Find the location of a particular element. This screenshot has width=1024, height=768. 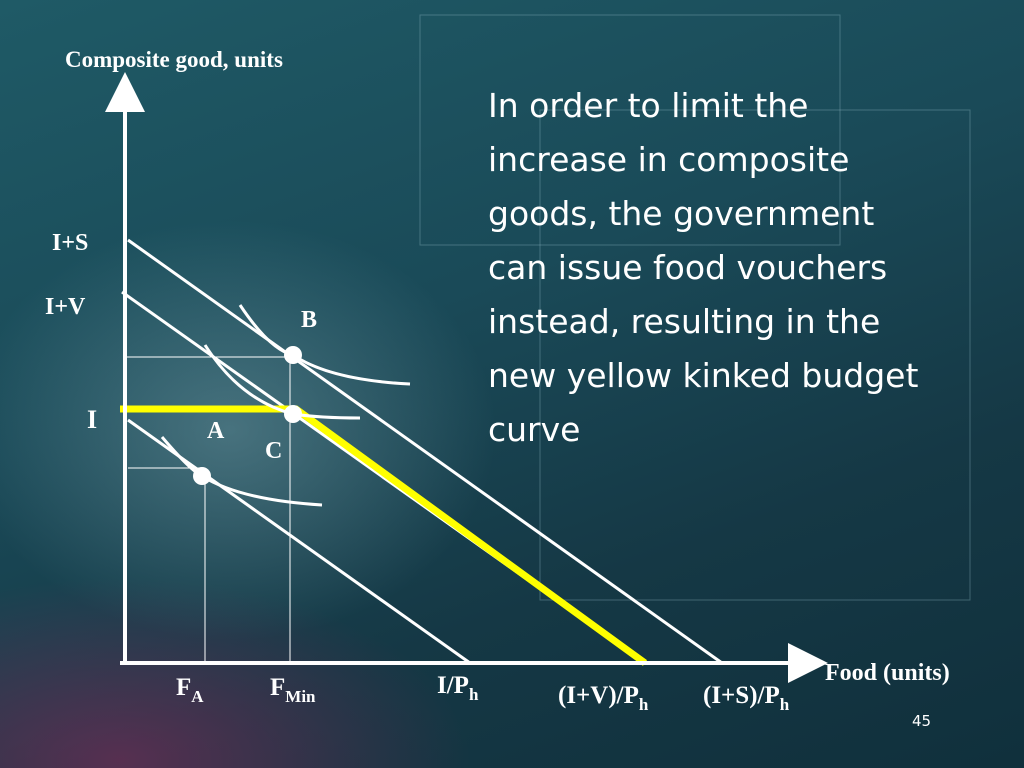

y-axis-label: Composite good, units is located at coordinates (174, 59).